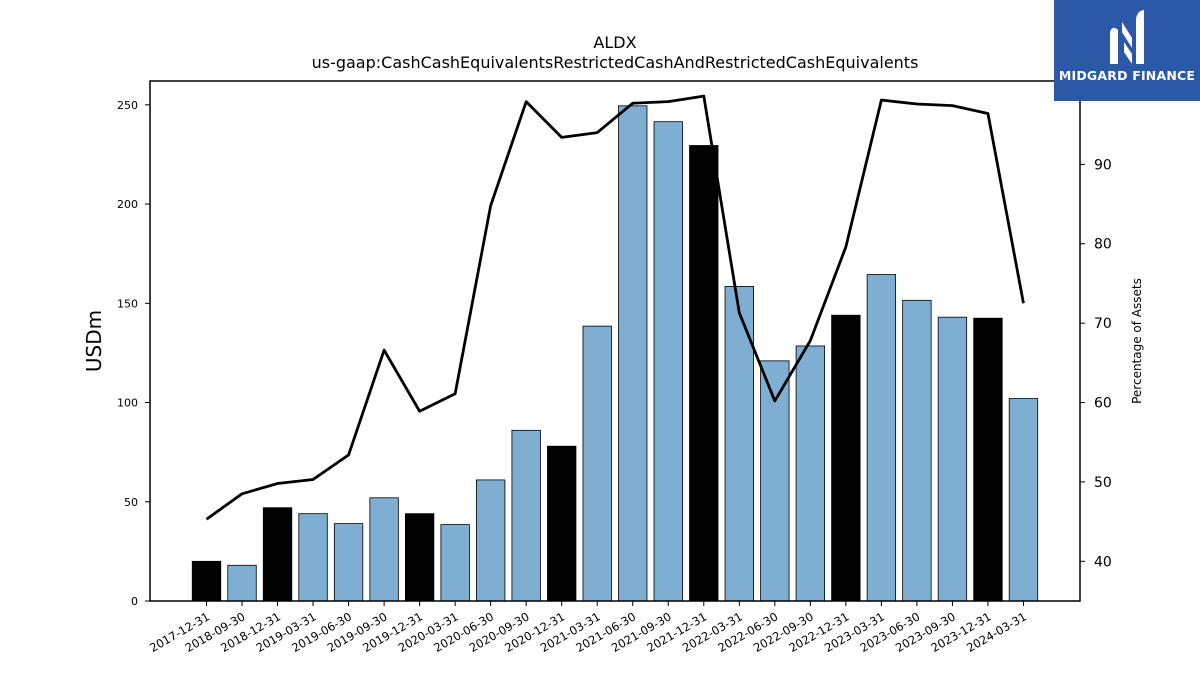 The image size is (1200, 675). I want to click on y-axis-right: 40 50 60 70 80 90, so click(1096, 363).